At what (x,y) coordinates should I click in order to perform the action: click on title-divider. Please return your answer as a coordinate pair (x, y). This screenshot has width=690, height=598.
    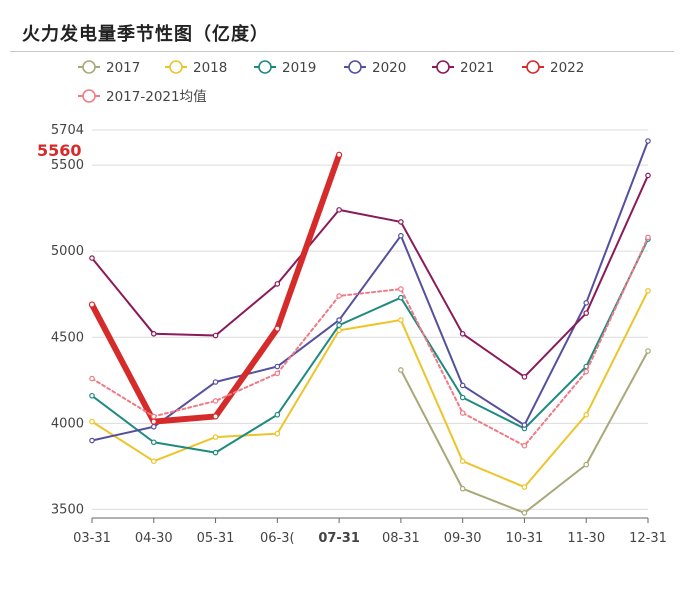
    Looking at the image, I should click on (342, 51).